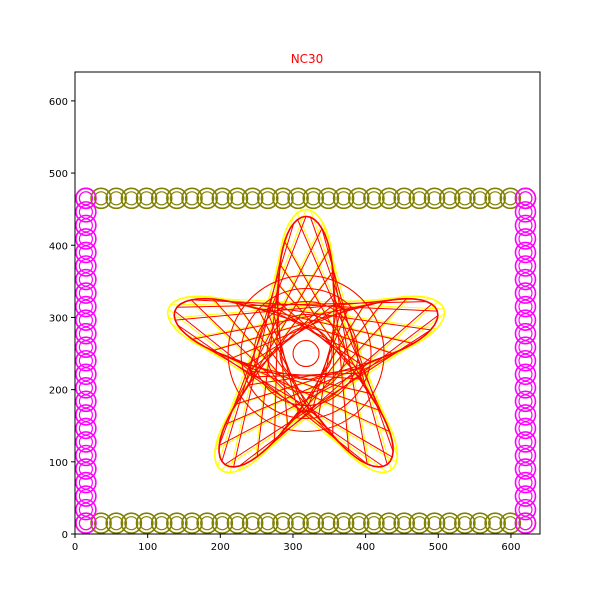 Image resolution: width=600 pixels, height=604 pixels. Describe the element at coordinates (525, 279) in the screenshot. I see `magenta-marker-col1-18-outer` at that location.